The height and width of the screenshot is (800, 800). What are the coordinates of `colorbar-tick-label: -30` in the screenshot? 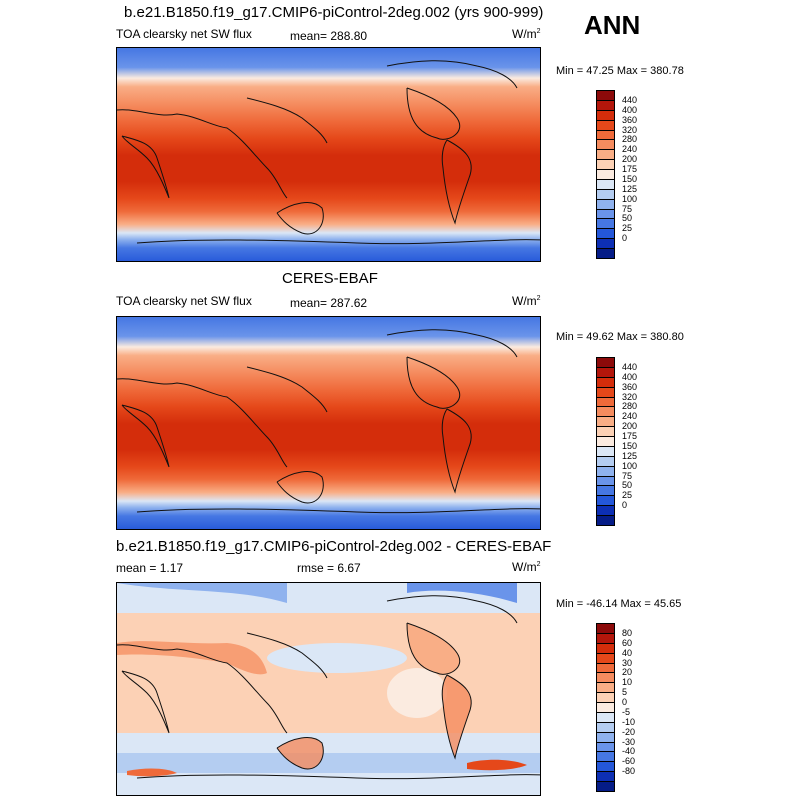 It's located at (629, 741).